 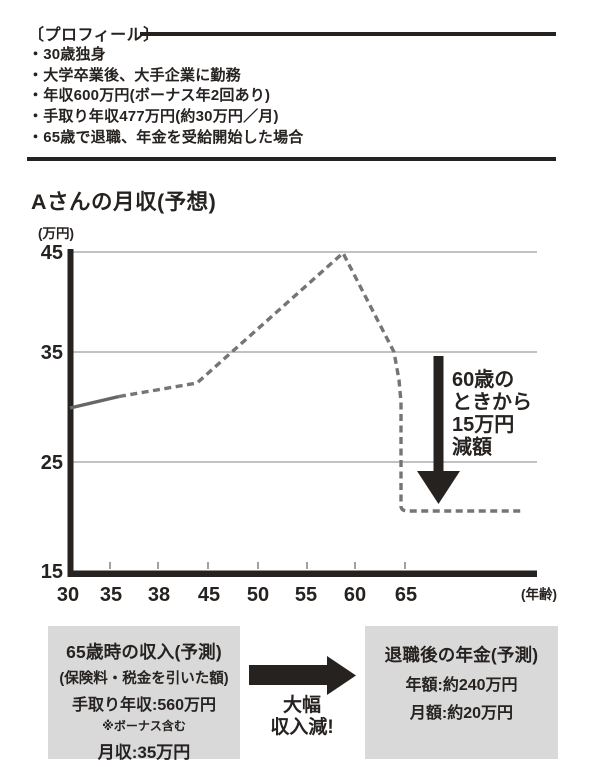 What do you see at coordinates (70, 413) in the screenshot?
I see `y-axis` at bounding box center [70, 413].